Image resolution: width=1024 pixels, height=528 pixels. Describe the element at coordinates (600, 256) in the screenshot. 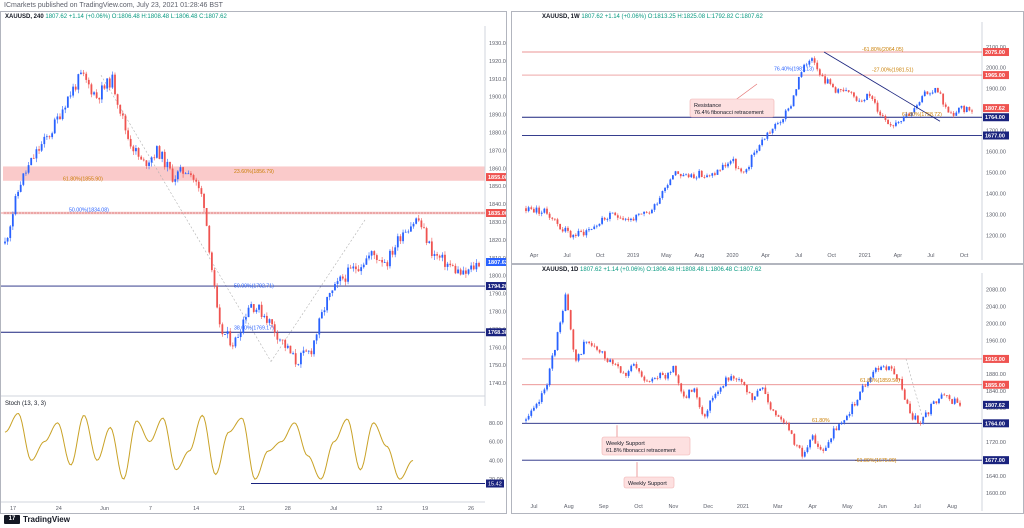

I see `x-tick-label: Oct` at that location.